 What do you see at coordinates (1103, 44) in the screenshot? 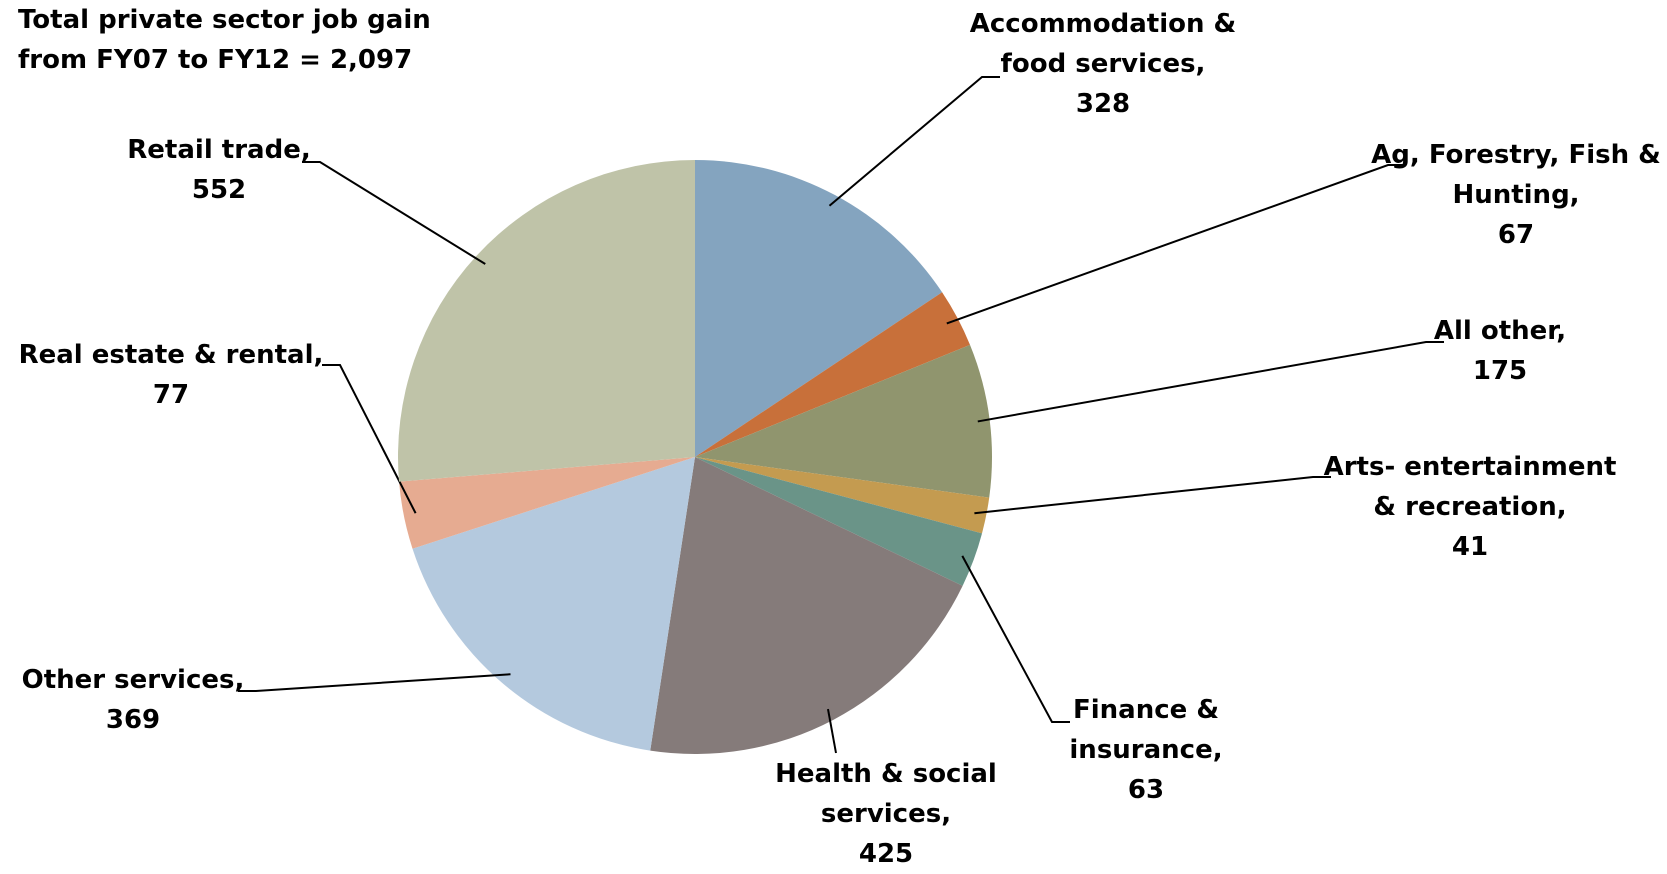
I see `label-category: Accommodation & food services,` at bounding box center [1103, 44].